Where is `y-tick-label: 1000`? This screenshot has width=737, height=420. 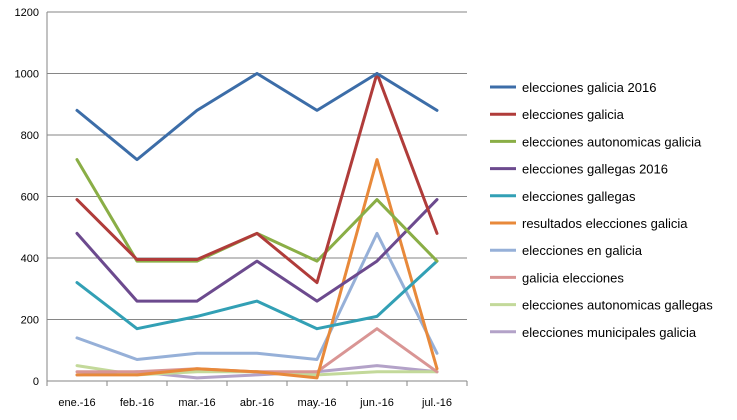 y-tick-label: 1000 is located at coordinates (27, 75).